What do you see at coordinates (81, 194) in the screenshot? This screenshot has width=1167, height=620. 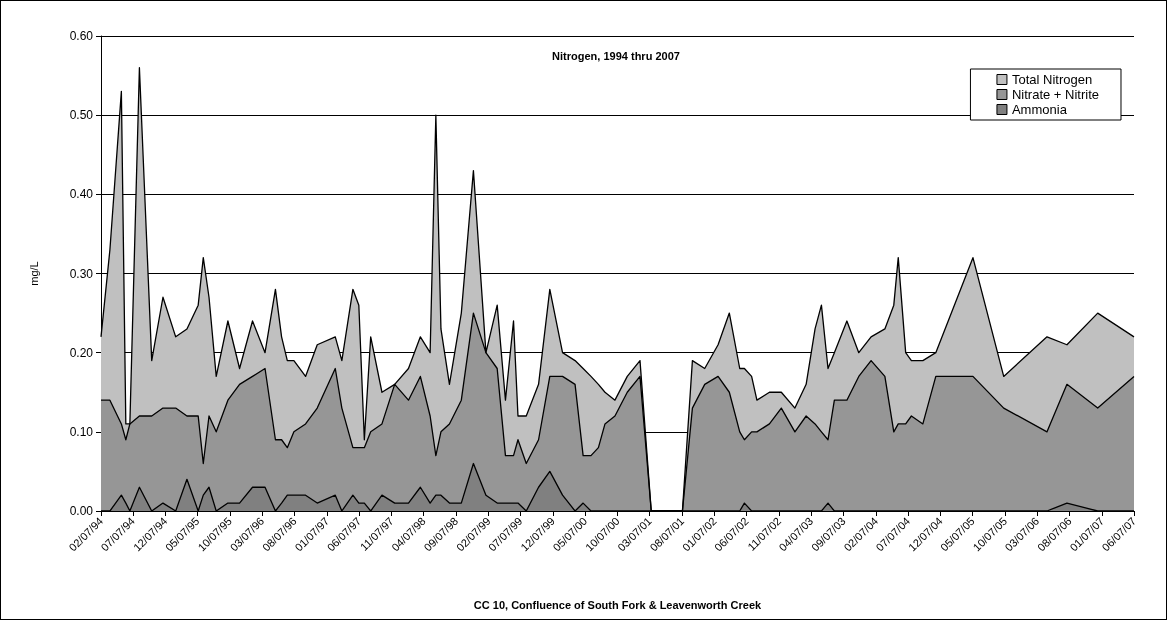 I see `y-tick-label: 0.40` at bounding box center [81, 194].